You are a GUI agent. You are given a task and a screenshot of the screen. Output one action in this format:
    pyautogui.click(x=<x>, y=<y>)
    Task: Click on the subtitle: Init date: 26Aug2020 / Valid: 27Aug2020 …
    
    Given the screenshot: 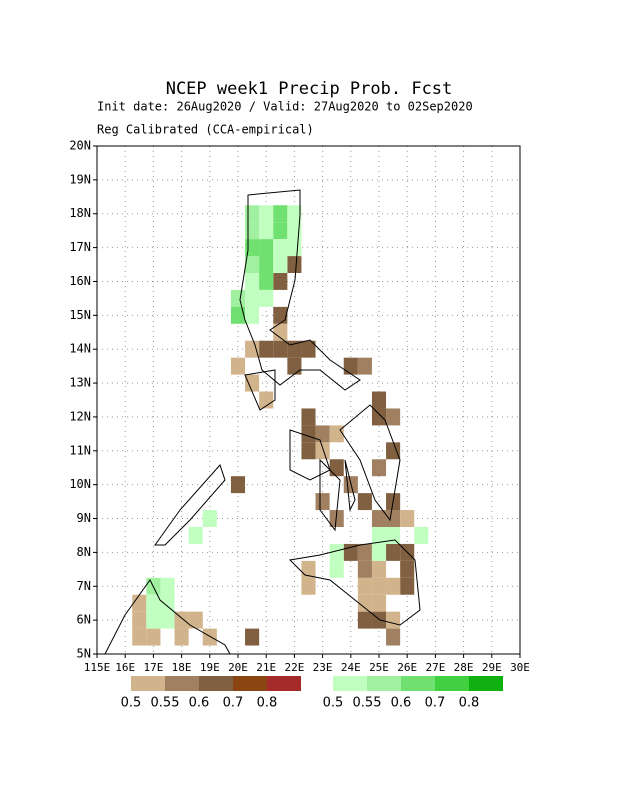 What is the action you would take?
    pyautogui.click(x=285, y=107)
    